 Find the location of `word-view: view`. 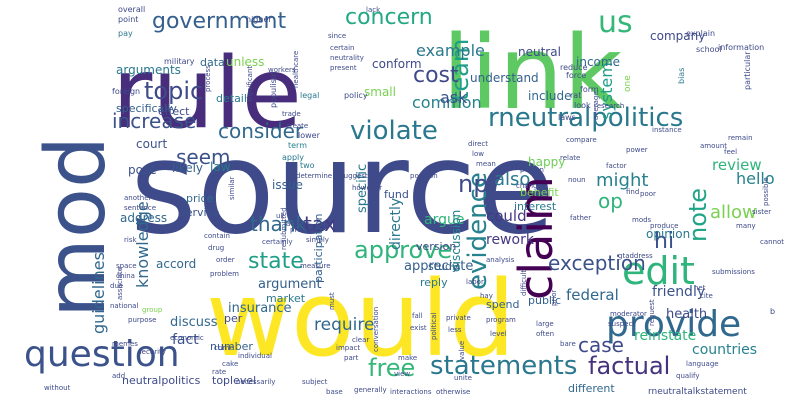

word-view: view is located at coordinates (402, 374).